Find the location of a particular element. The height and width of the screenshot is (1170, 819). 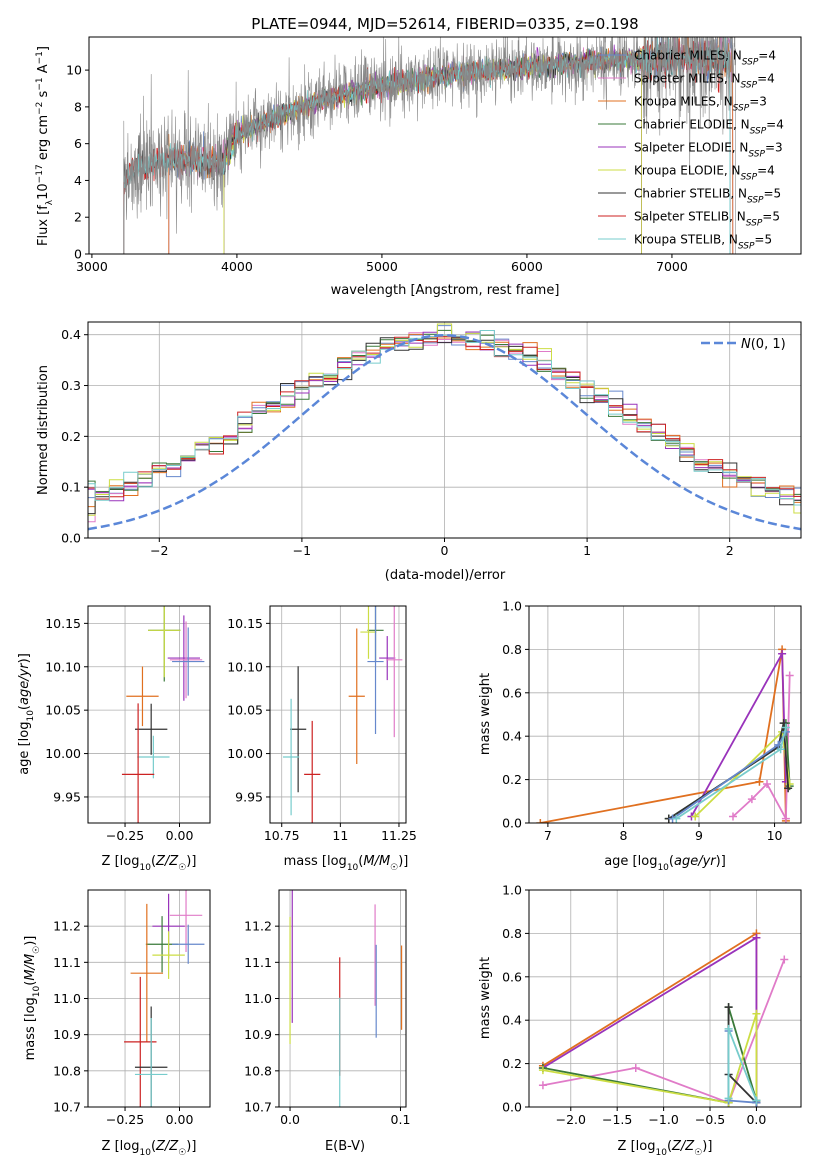

y-tick-label: 11.2 is located at coordinates (67, 926).